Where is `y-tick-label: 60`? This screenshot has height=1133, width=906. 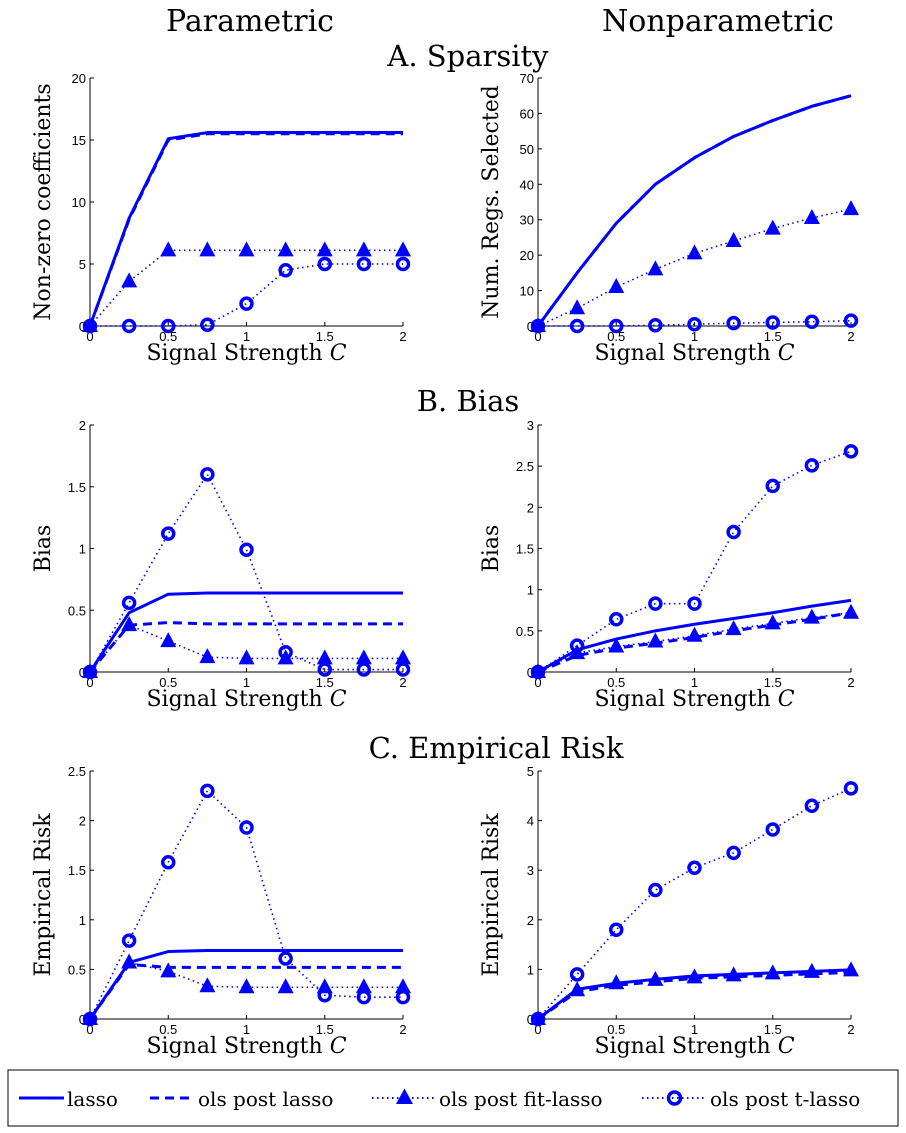 y-tick-label: 60 is located at coordinates (527, 113).